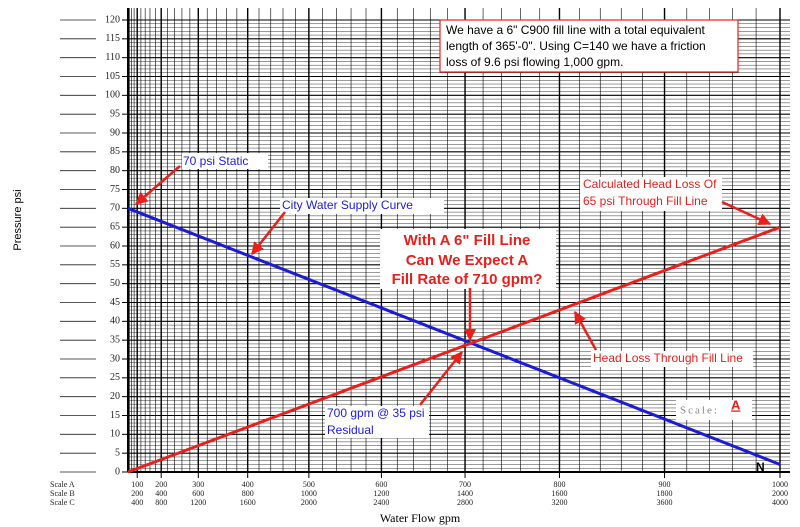 Image resolution: width=800 pixels, height=527 pixels. Describe the element at coordinates (137, 484) in the screenshot. I see `x-tick-label: 100` at that location.